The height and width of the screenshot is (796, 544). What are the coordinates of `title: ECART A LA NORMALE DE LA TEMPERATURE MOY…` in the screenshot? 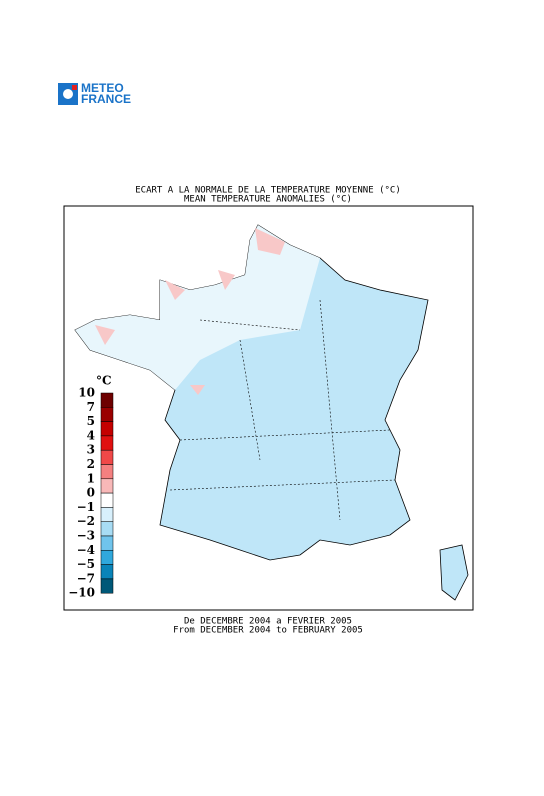 It's located at (268, 191).